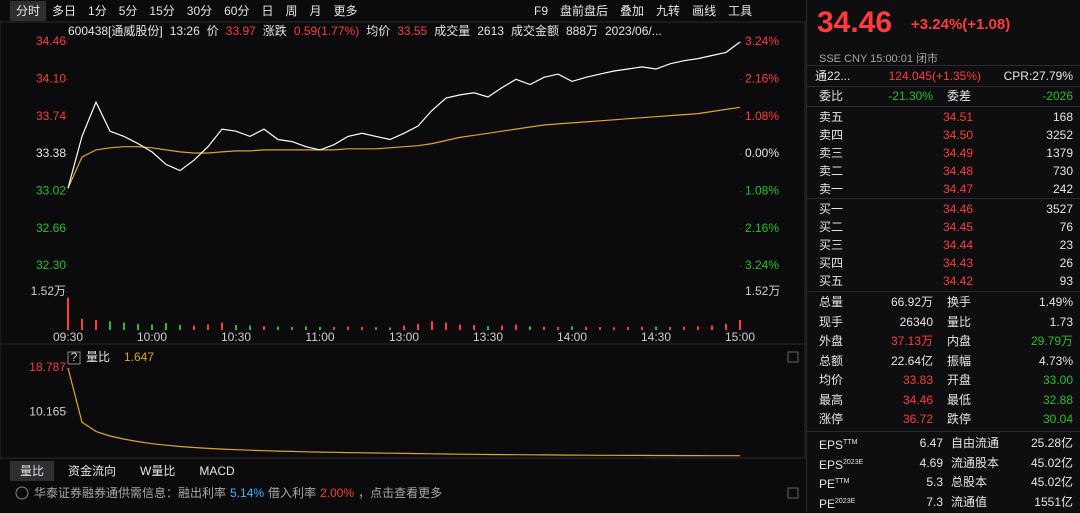 This screenshot has height=513, width=1080. Describe the element at coordinates (378, 31) in the screenshot. I see `info-item: 均价` at that location.